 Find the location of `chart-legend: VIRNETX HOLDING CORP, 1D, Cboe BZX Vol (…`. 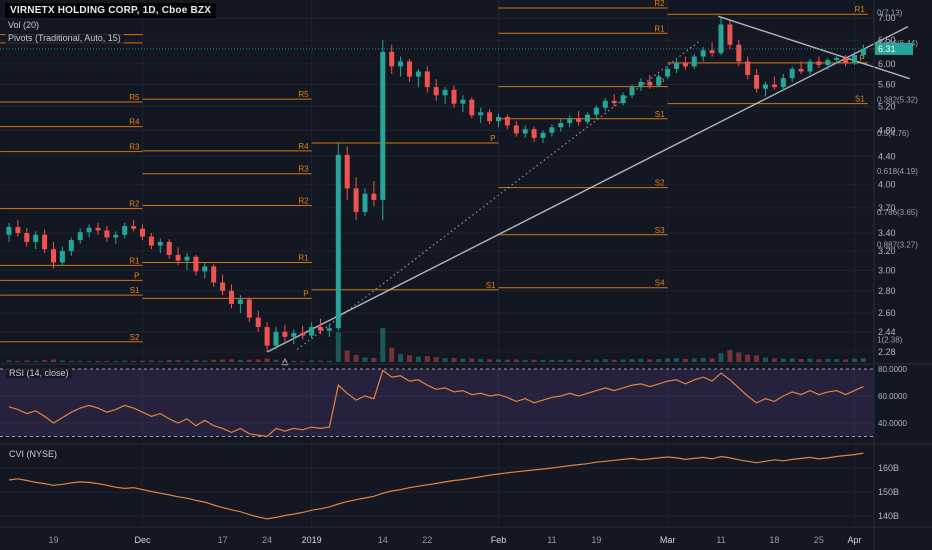

chart-legend: VIRNETX HOLDING CORP, 1D, Cboe BZX Vol (… is located at coordinates (111, 23).